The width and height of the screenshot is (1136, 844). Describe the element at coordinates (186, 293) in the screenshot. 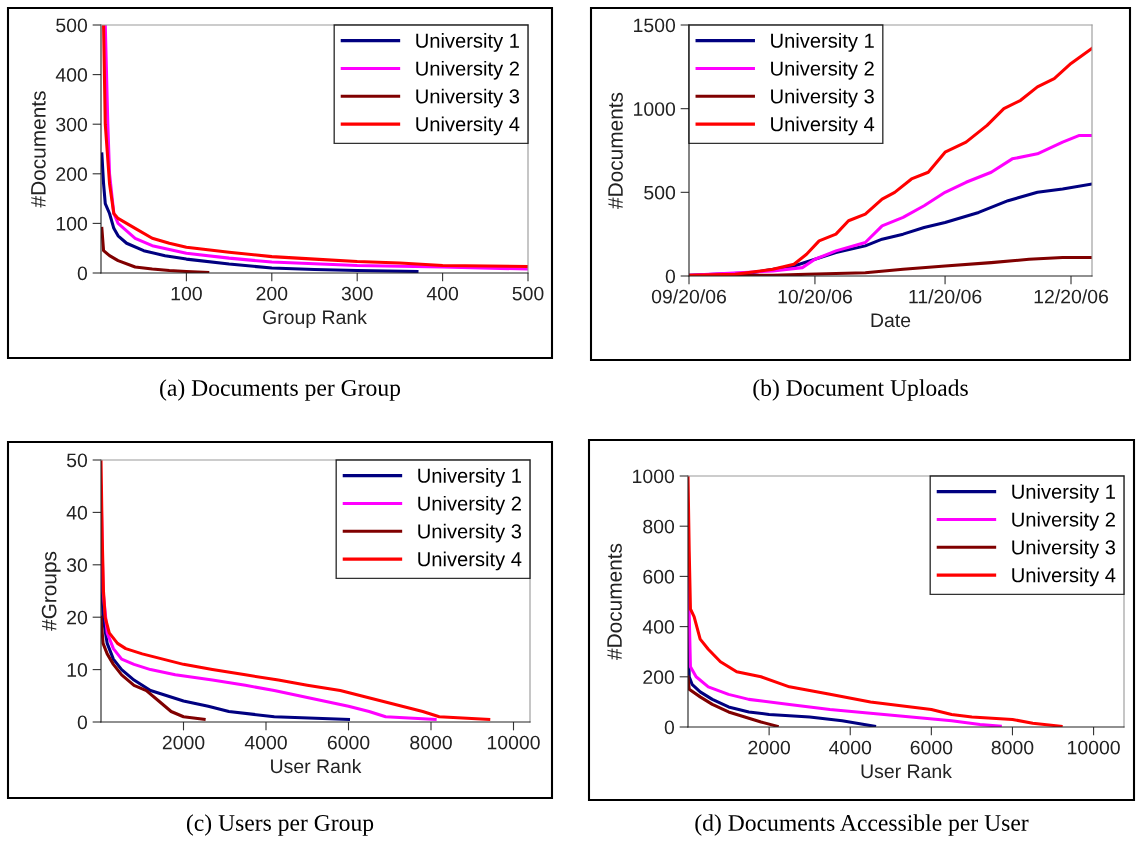

I see `x-tick-label: 100` at that location.